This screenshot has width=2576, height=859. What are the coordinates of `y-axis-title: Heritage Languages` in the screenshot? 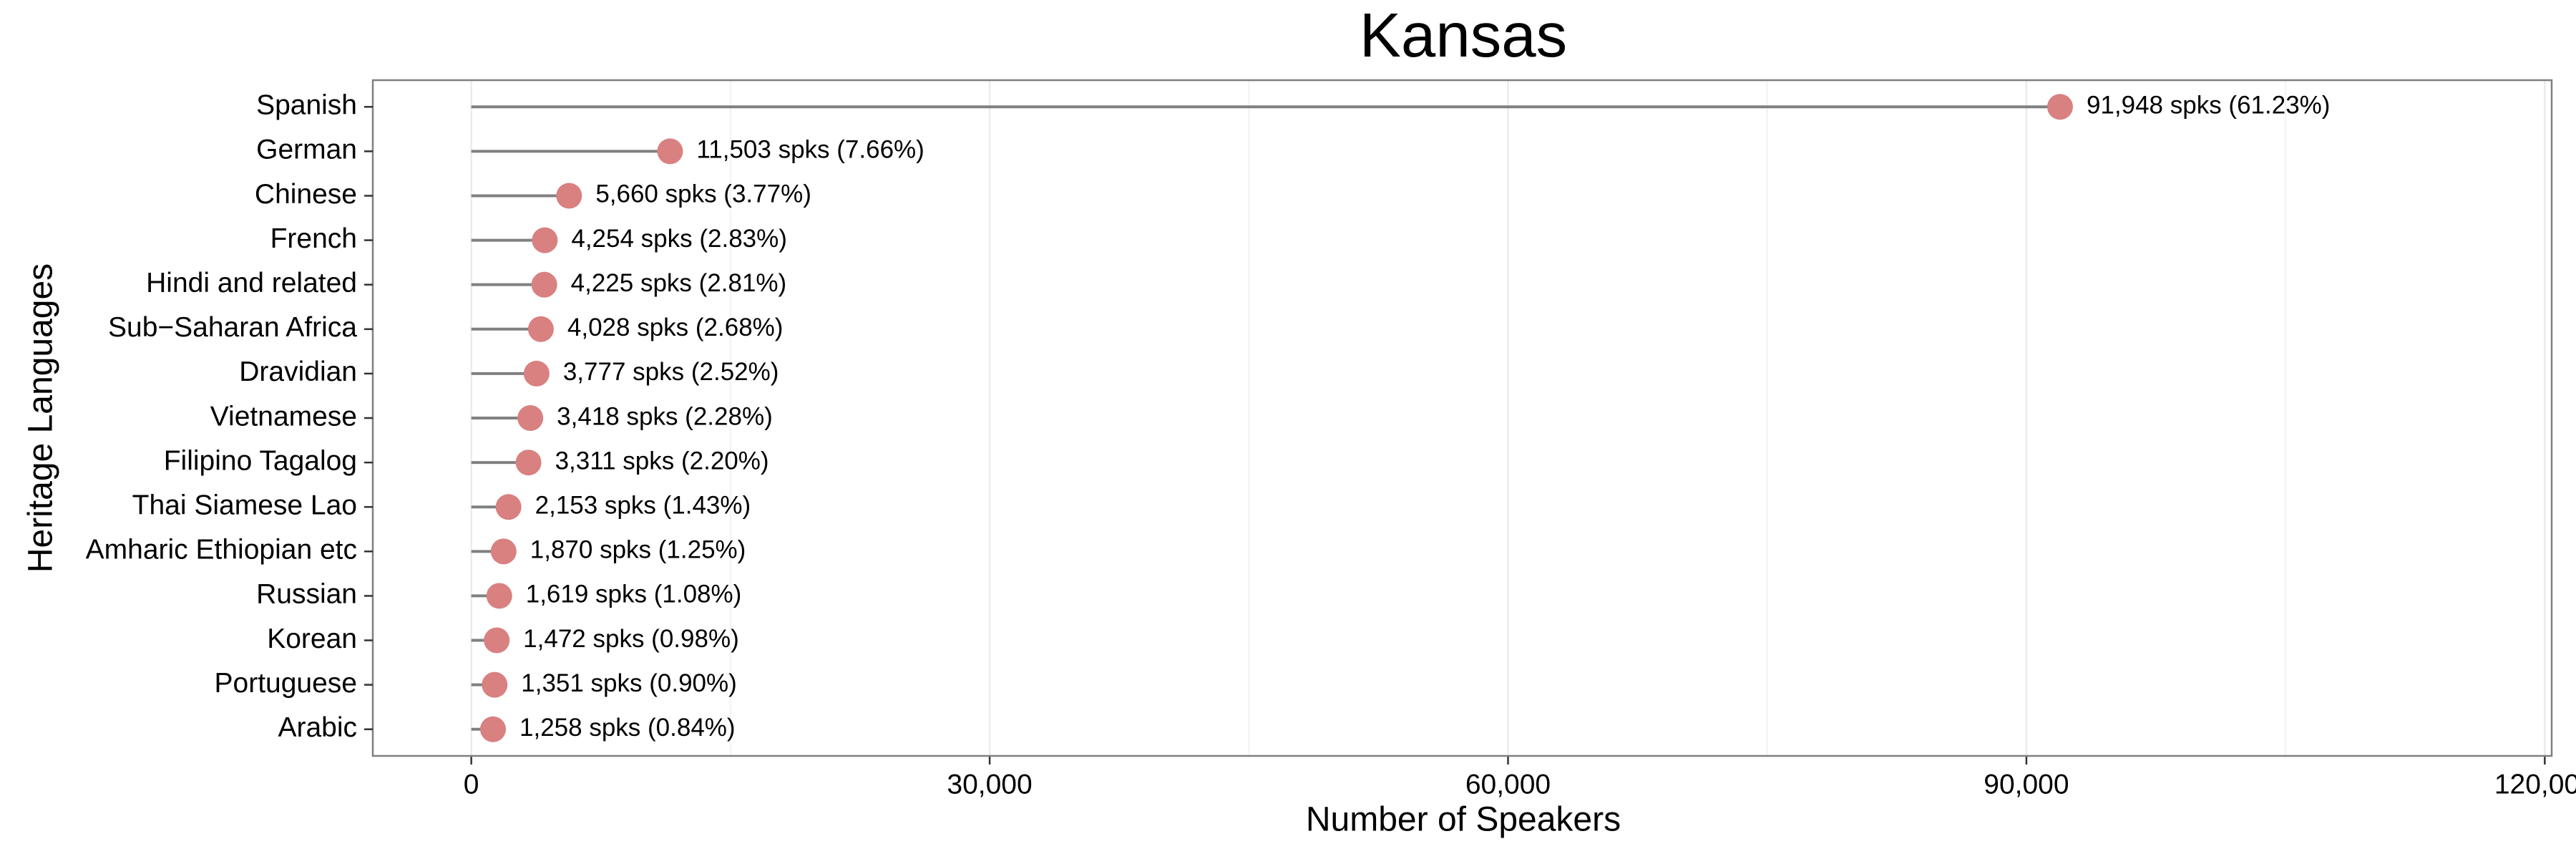 It's located at (41, 418).